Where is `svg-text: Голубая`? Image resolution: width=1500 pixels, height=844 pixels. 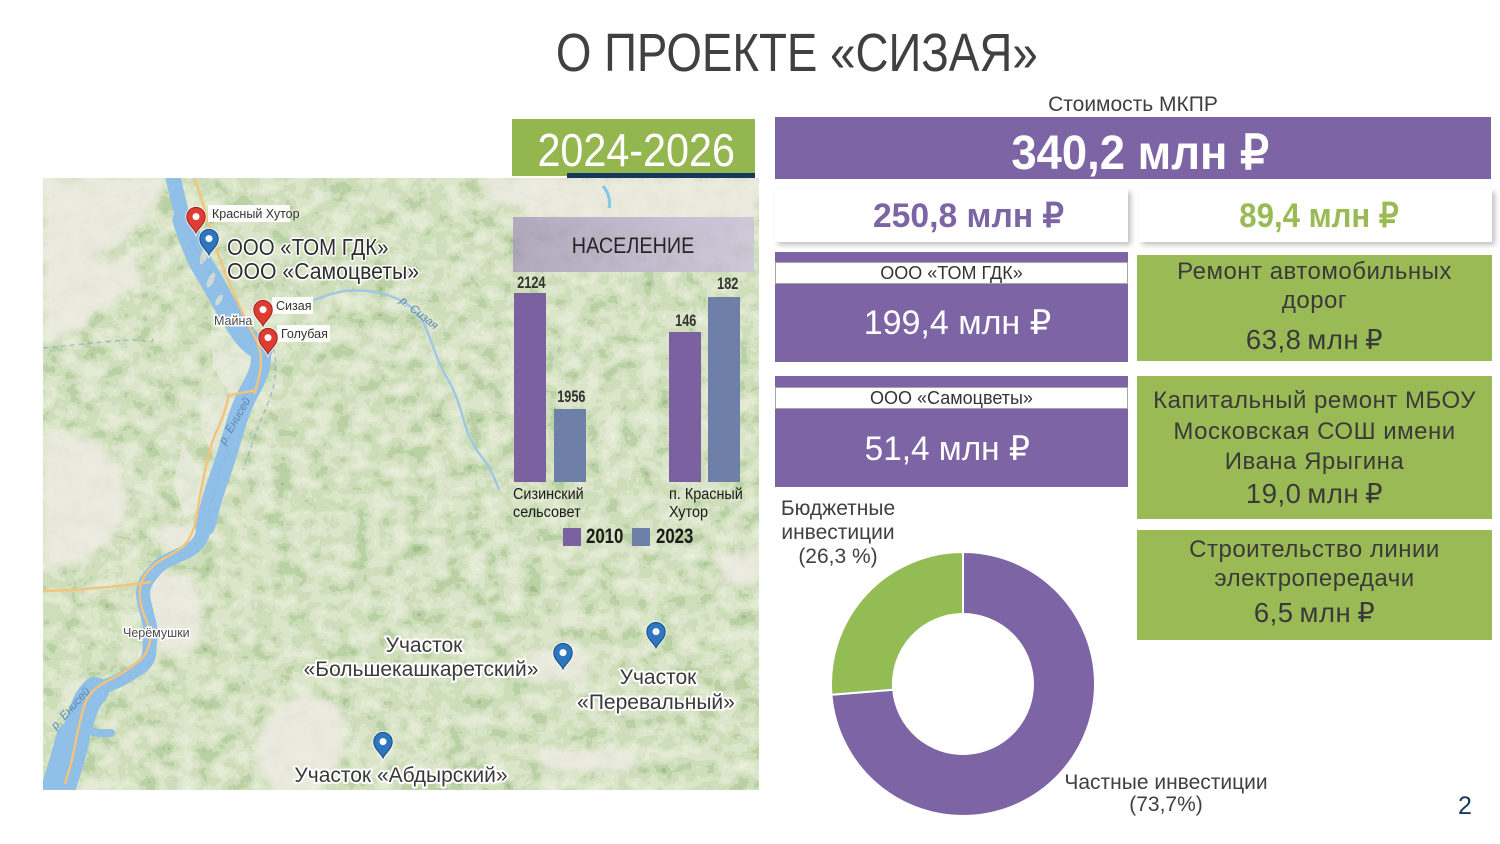
svg-text: Голубая is located at coordinates (304, 334).